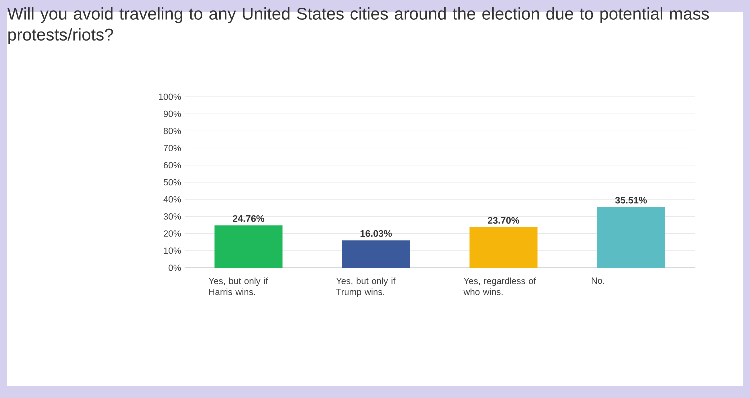 This screenshot has height=398, width=750. Describe the element at coordinates (359, 26) in the screenshot. I see `chart-title: Will you avoid traveling to any United States cities around the election due to potential mass protests/riots?` at that location.